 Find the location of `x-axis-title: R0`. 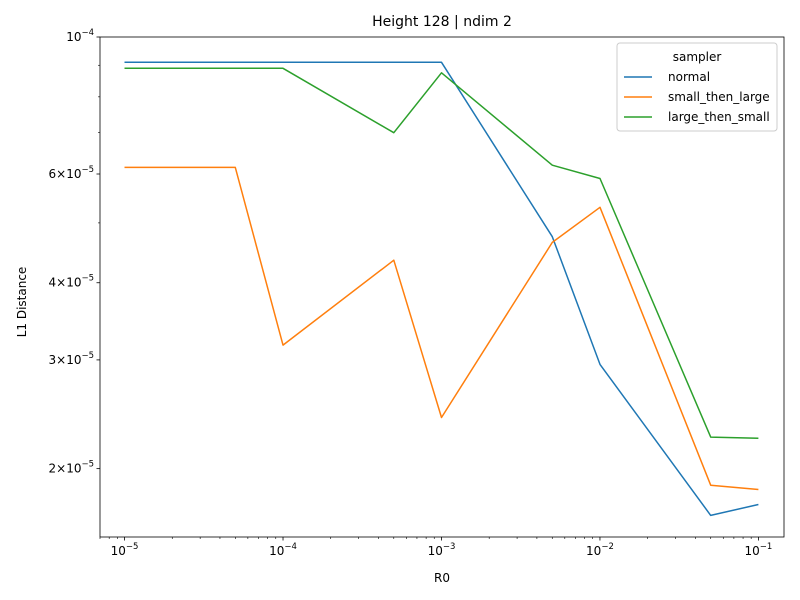

x-axis-title: R0 is located at coordinates (442, 578).